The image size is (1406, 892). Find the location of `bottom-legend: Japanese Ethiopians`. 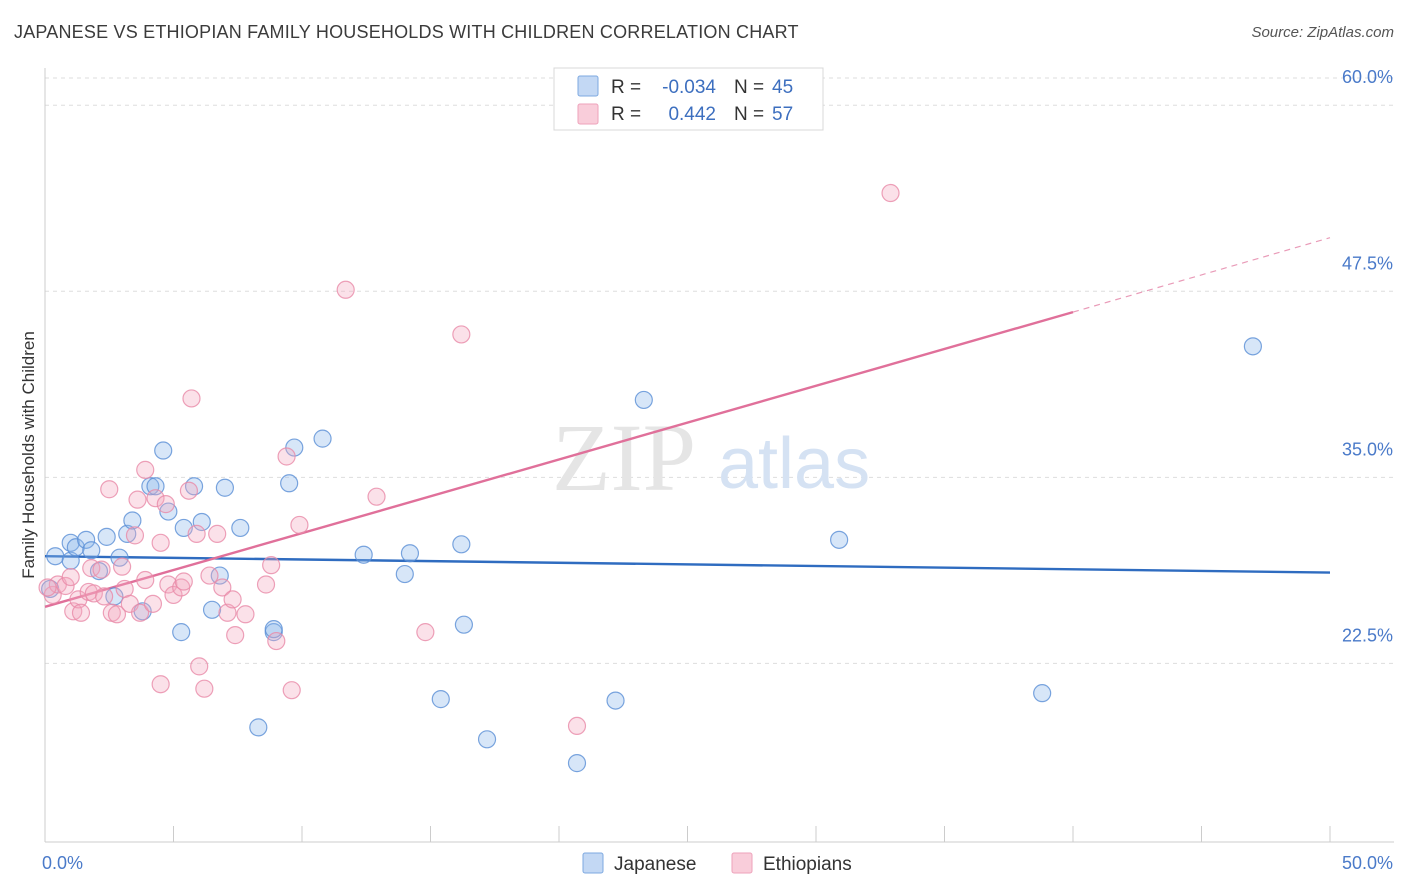

bottom-legend: Japanese Ethiopians is located at coordinates (717, 863).